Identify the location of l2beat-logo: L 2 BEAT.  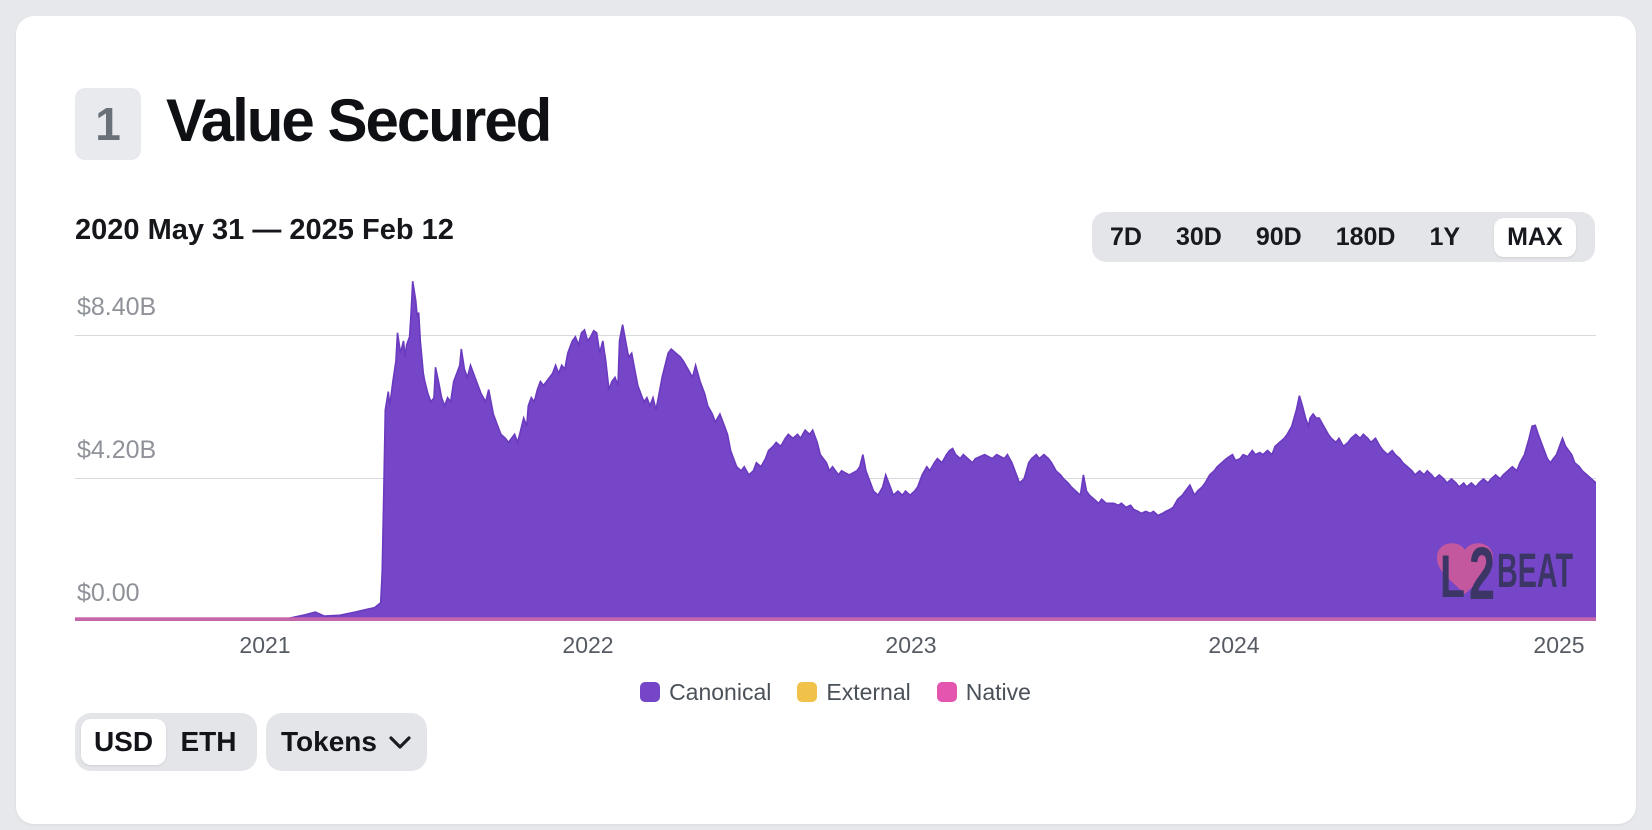
(1505, 568).